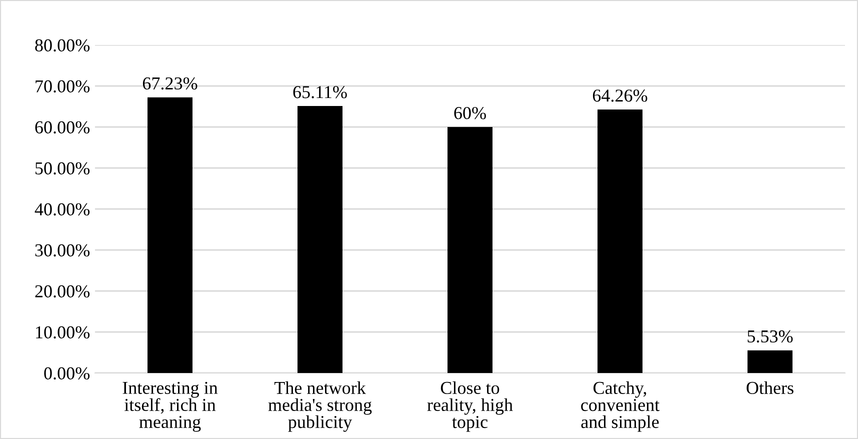  What do you see at coordinates (620, 406) in the screenshot?
I see `x-tick-label: Catchy, convenient and simple` at bounding box center [620, 406].